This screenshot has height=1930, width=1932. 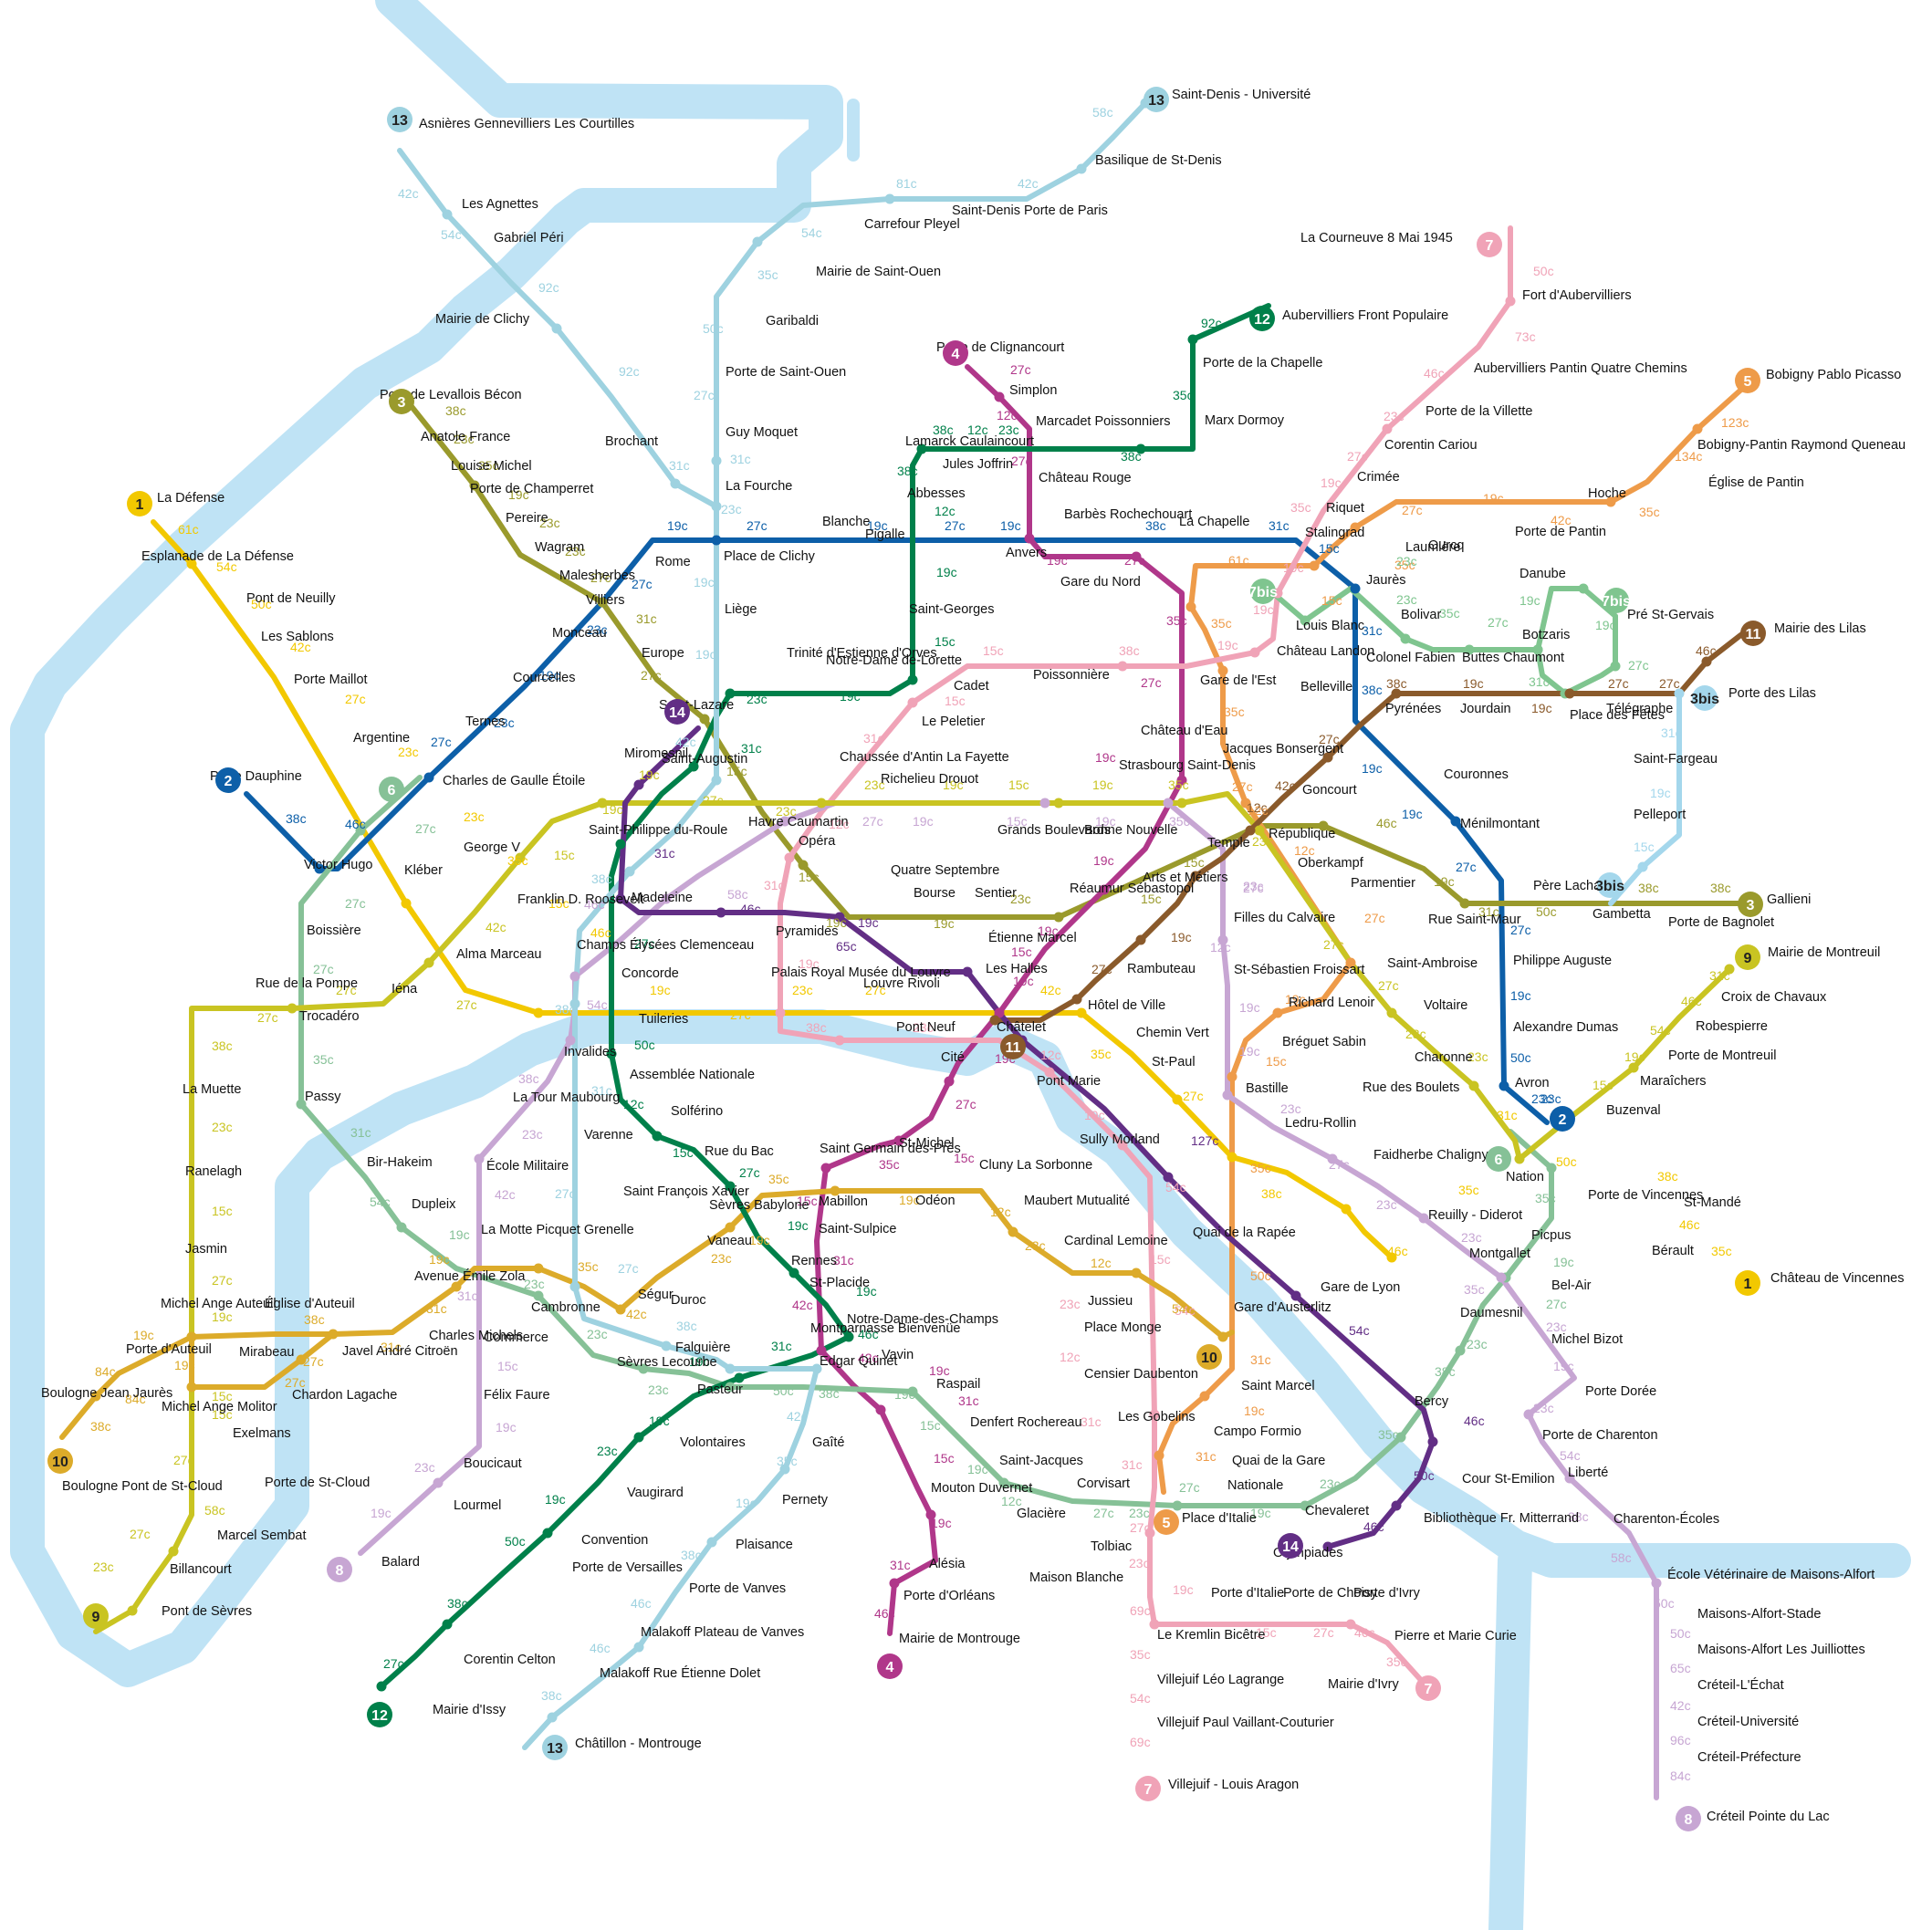 What do you see at coordinates (1220, 1680) in the screenshot?
I see `station-label: Villejuif Léo Lagrange` at bounding box center [1220, 1680].